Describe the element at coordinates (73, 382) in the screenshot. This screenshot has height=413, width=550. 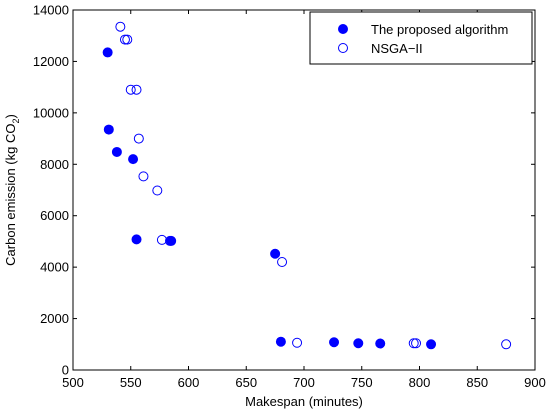
I see `x-tick-label: 500` at that location.